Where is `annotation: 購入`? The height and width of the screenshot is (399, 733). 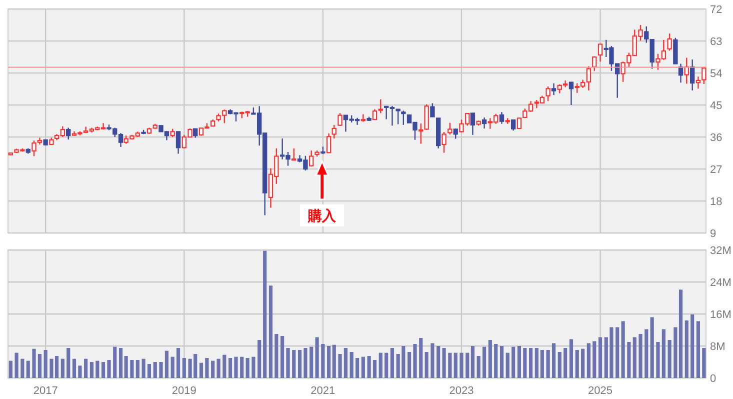
annotation: 購入 is located at coordinates (322, 215).